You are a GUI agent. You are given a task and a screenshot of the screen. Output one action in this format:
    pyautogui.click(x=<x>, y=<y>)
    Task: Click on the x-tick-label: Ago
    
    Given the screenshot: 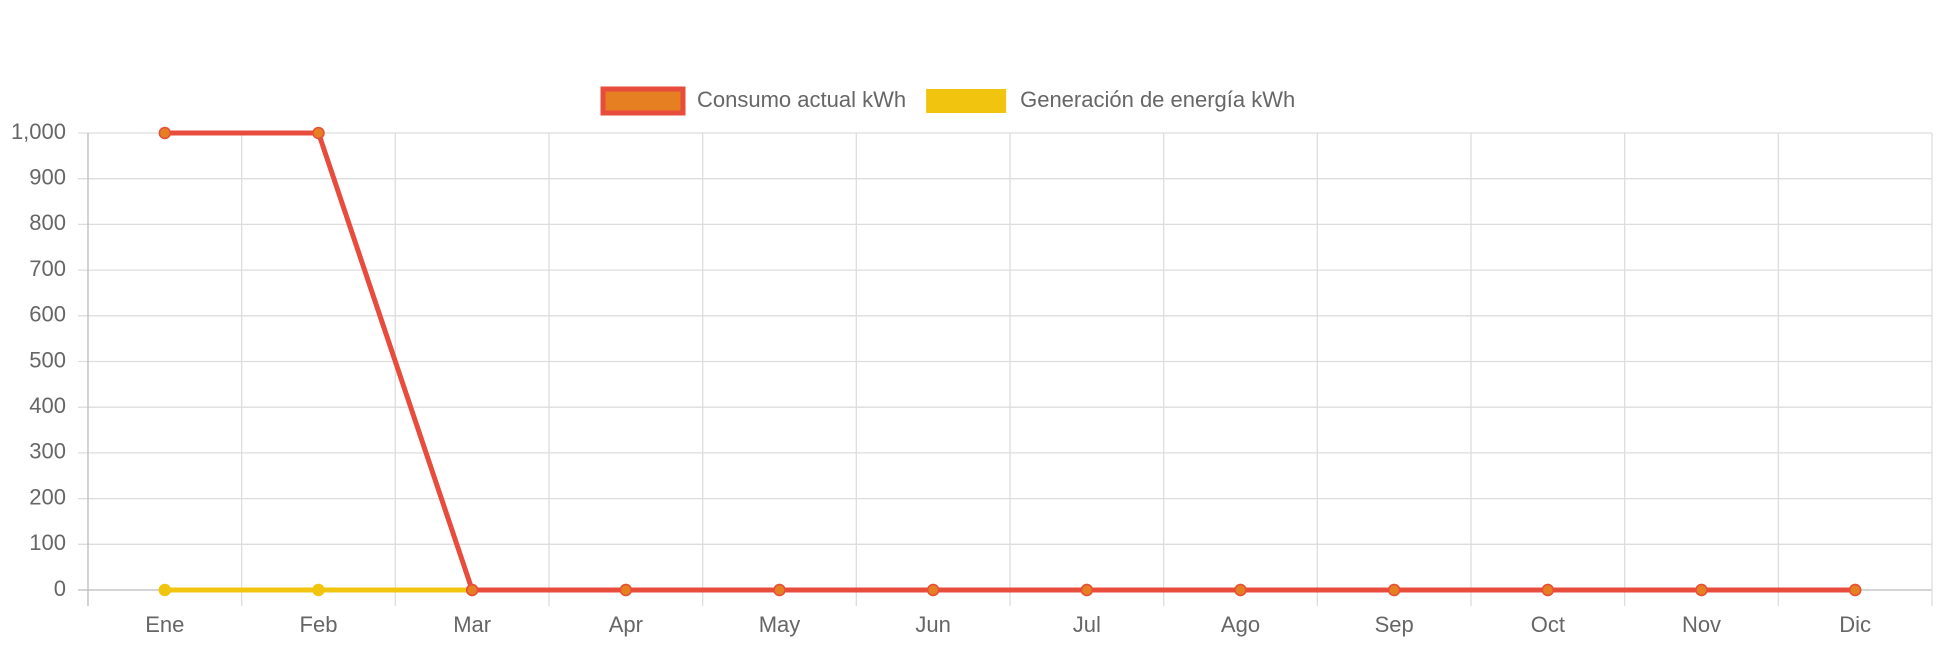 What is the action you would take?
    pyautogui.click(x=1240, y=624)
    